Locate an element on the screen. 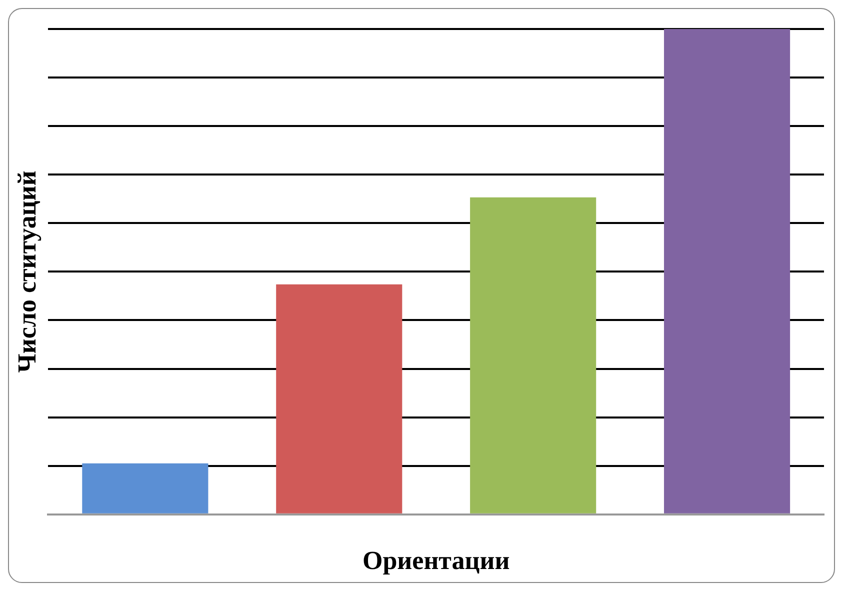  x-axis-title: Ориентации is located at coordinates (436, 561).